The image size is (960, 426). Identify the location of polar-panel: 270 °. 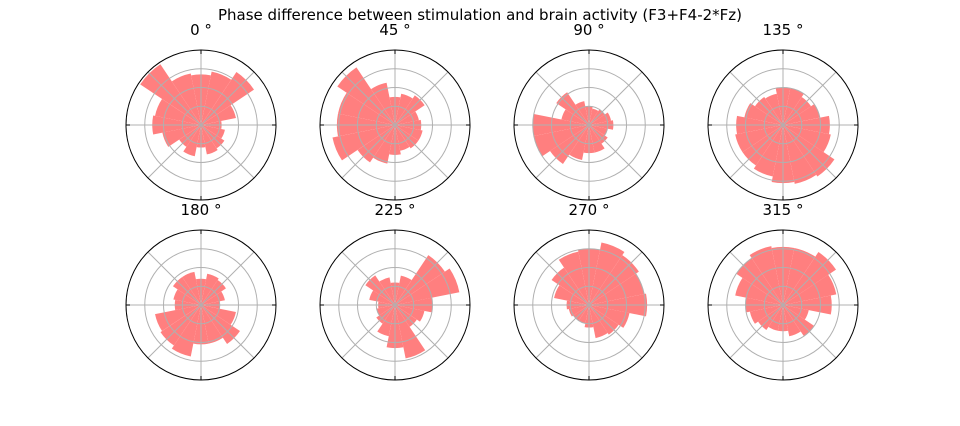
(589, 291).